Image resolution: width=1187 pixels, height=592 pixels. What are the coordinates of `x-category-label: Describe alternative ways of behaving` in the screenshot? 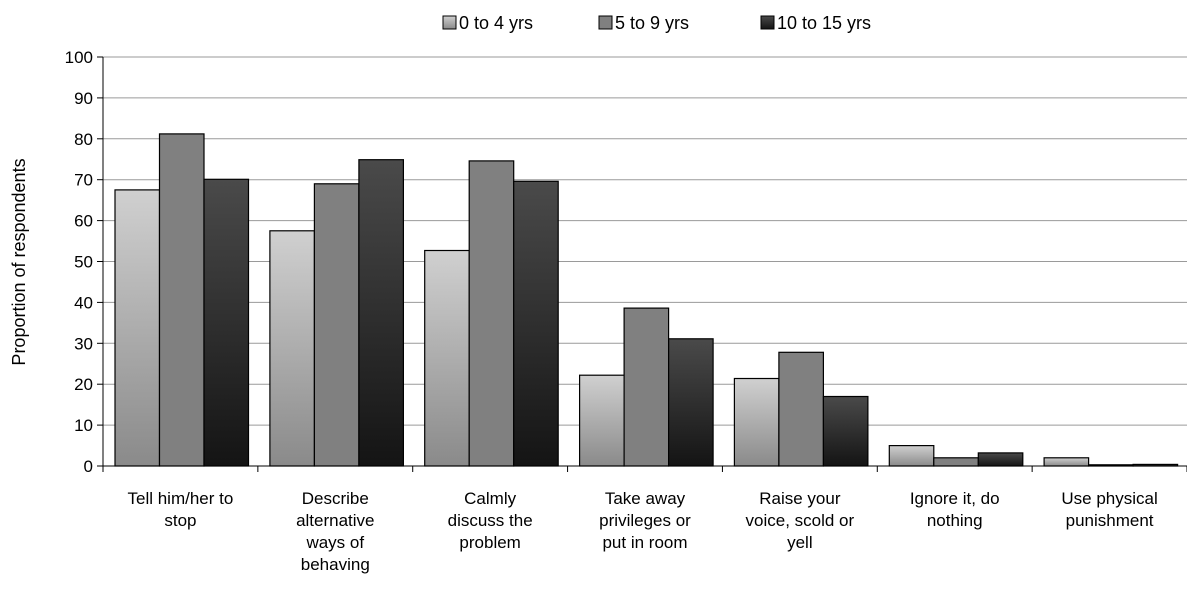 It's located at (335, 531).